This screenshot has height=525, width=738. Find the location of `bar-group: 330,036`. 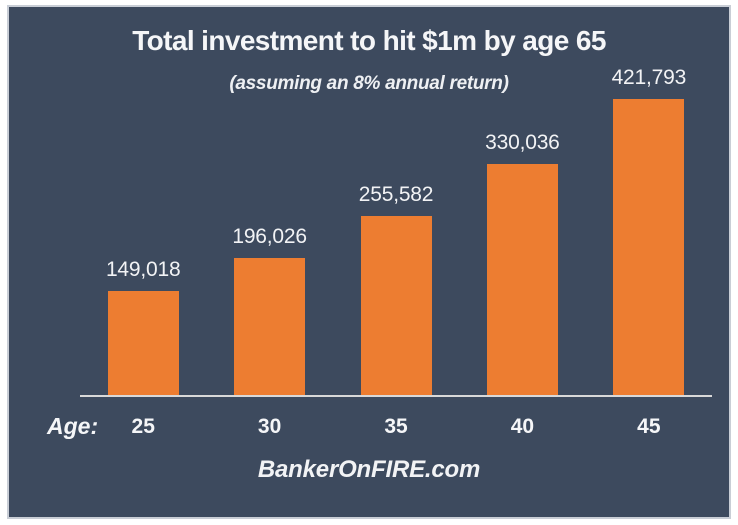

bar-group: 330,036 is located at coordinates (522, 263).